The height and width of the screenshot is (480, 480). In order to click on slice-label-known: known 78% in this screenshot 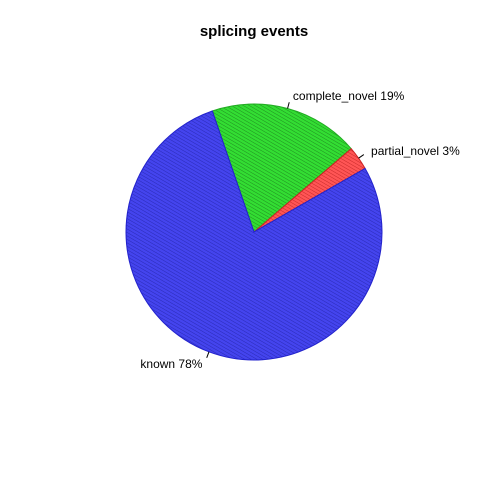, I will do `click(171, 364)`.